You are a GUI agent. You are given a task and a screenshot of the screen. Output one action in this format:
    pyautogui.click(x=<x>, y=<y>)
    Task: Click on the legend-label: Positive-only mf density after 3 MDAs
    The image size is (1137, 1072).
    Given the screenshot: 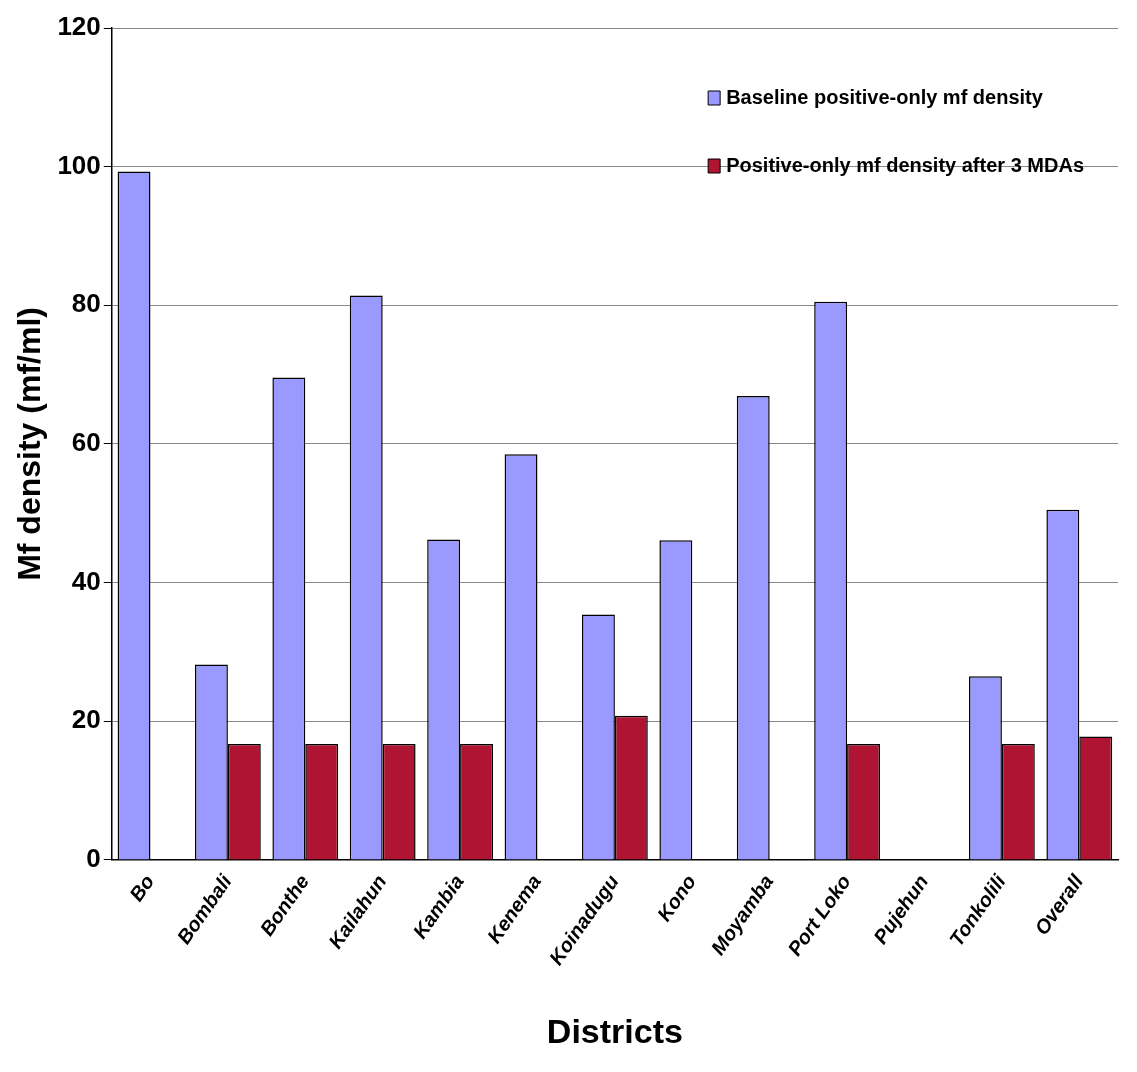 What is the action you would take?
    pyautogui.click(x=905, y=164)
    